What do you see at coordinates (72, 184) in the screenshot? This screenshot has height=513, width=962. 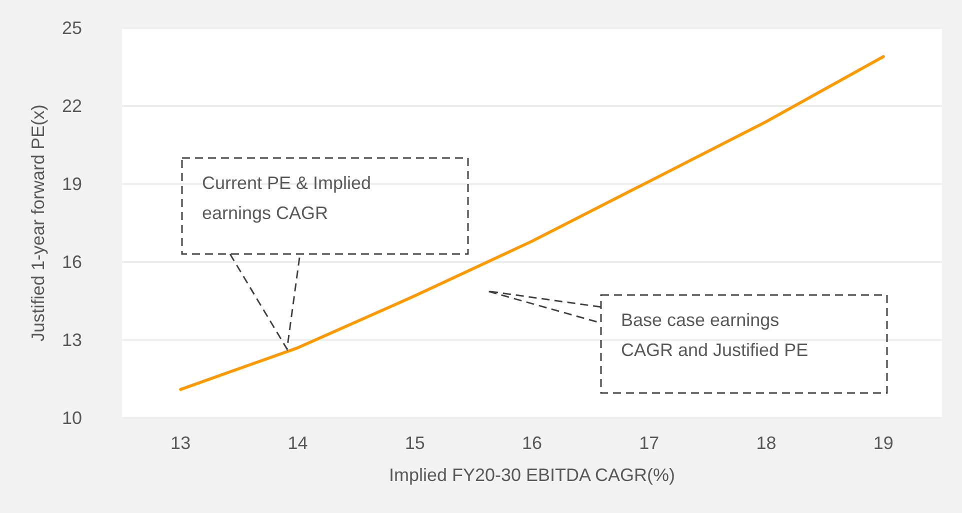 I see `y-tick-label: 19` at bounding box center [72, 184].